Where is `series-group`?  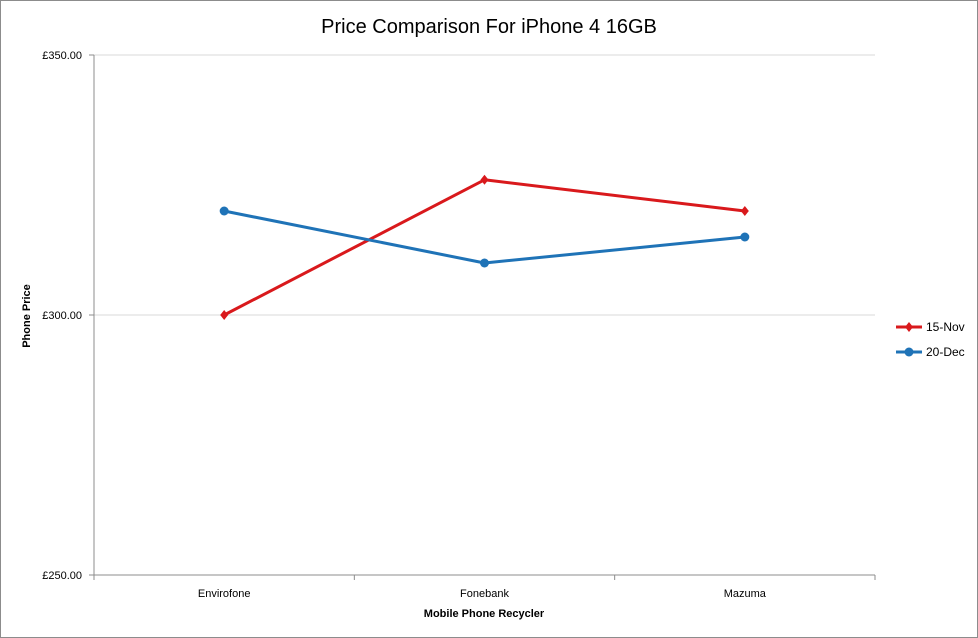
series-group is located at coordinates (484, 247).